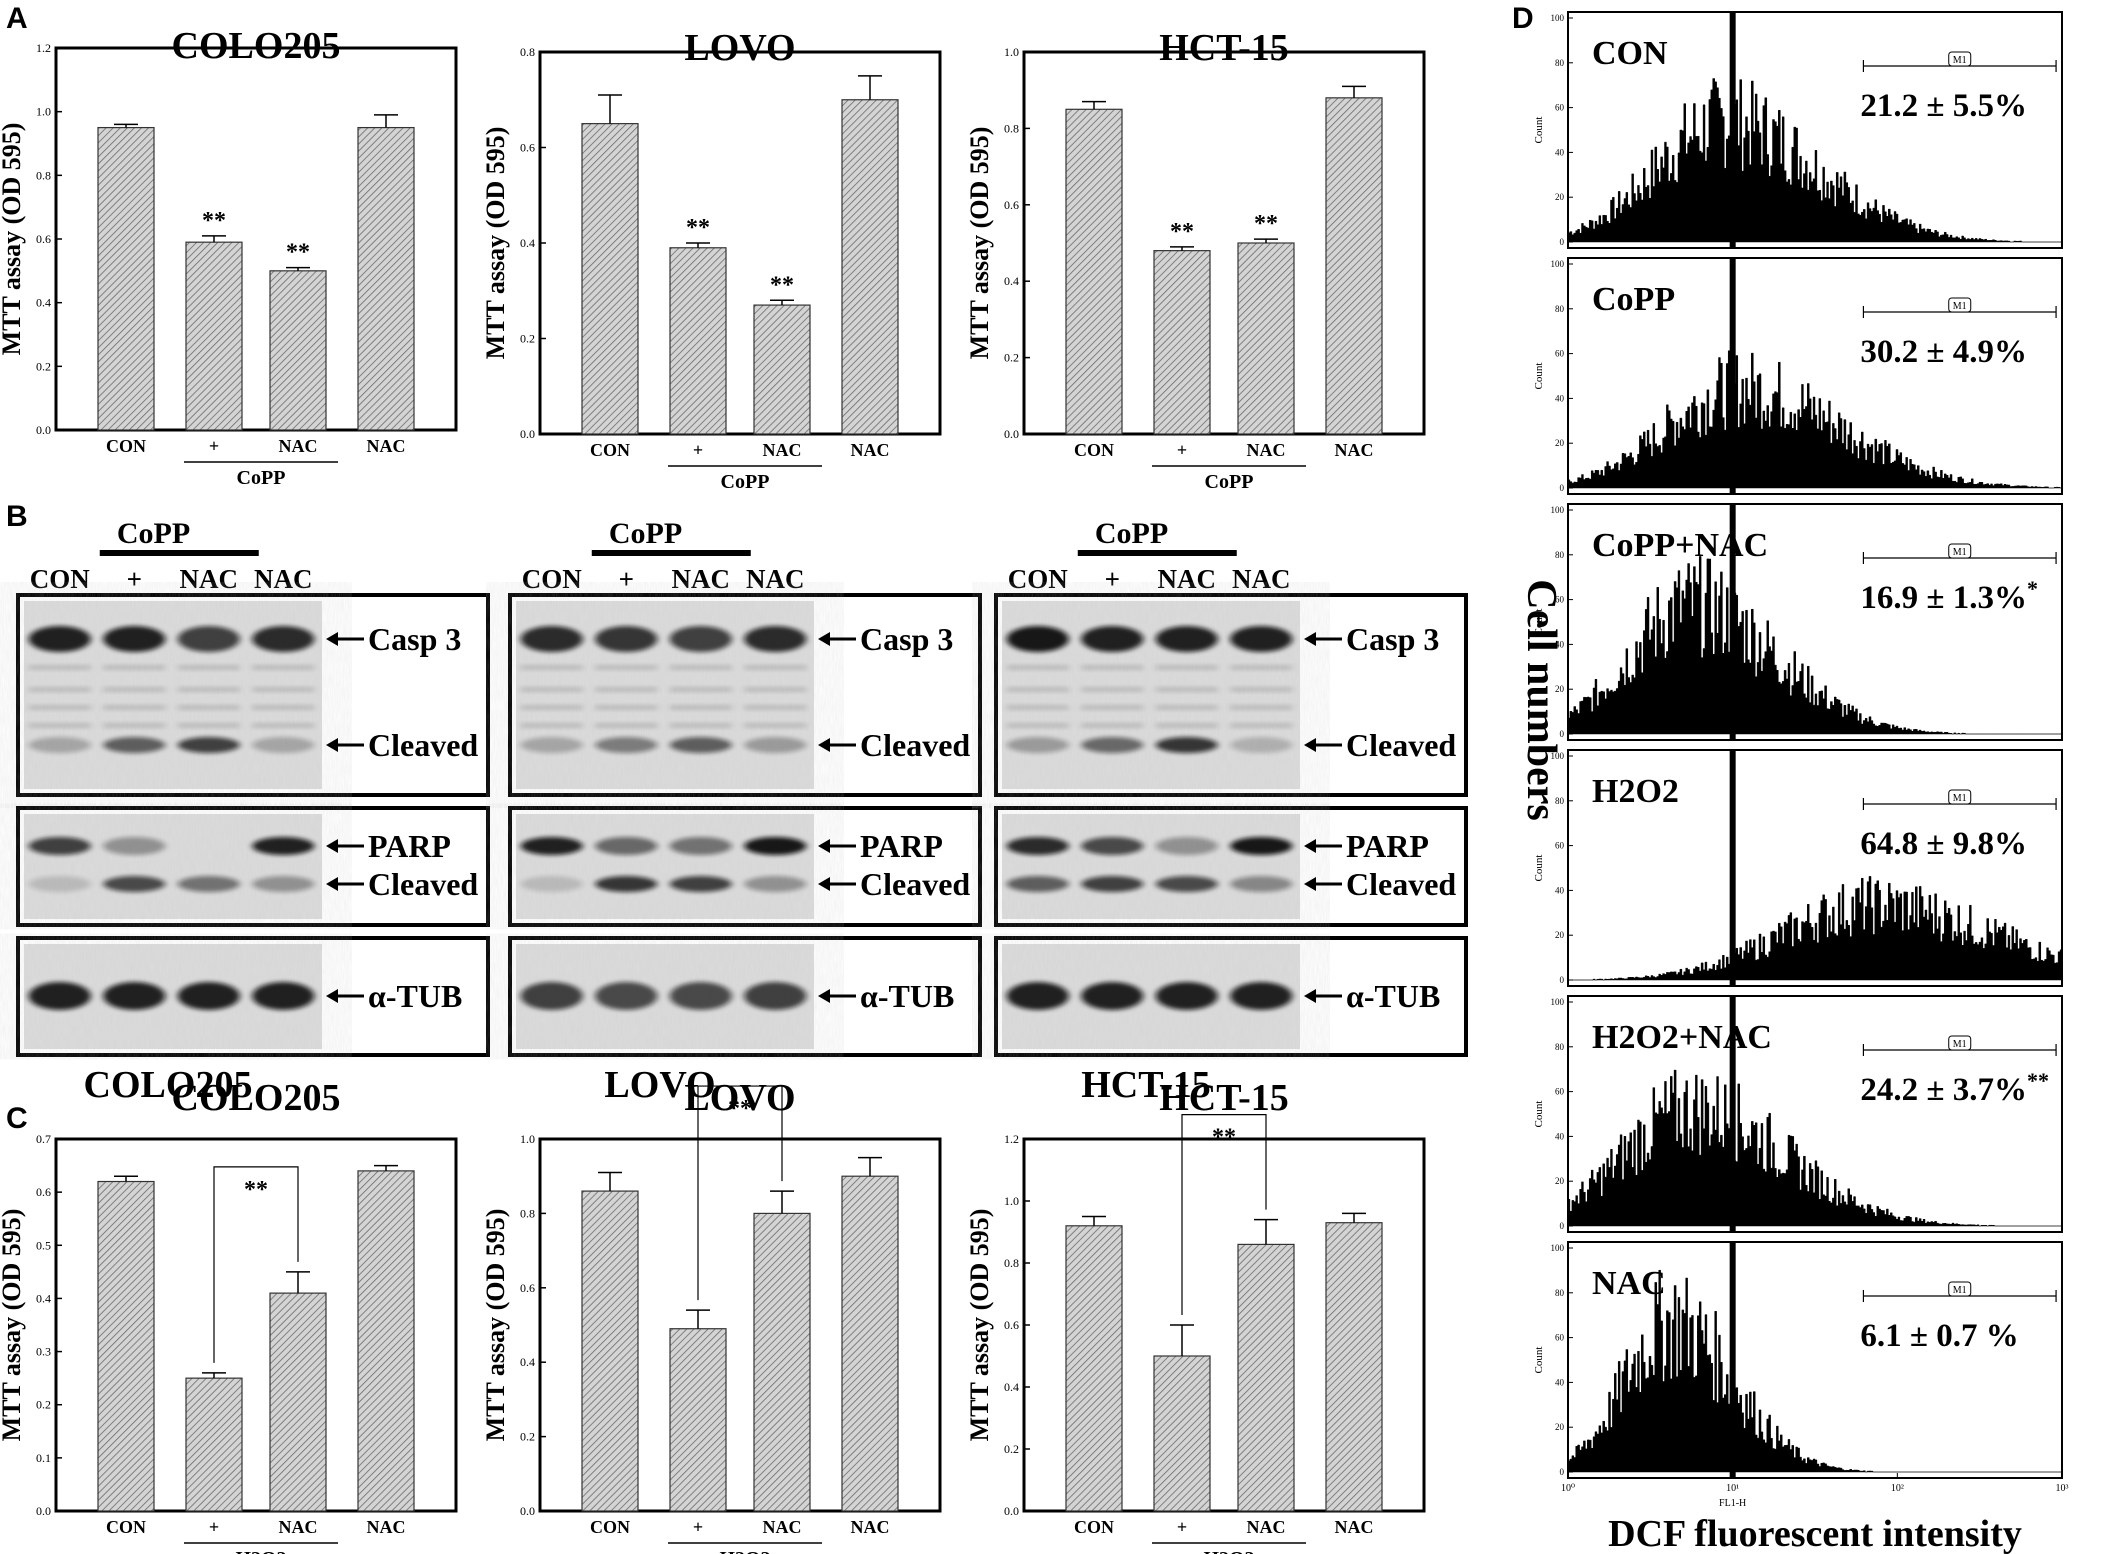 The image size is (2128, 1554). I want to click on y-tick-label: 0.0, so click(527, 434).